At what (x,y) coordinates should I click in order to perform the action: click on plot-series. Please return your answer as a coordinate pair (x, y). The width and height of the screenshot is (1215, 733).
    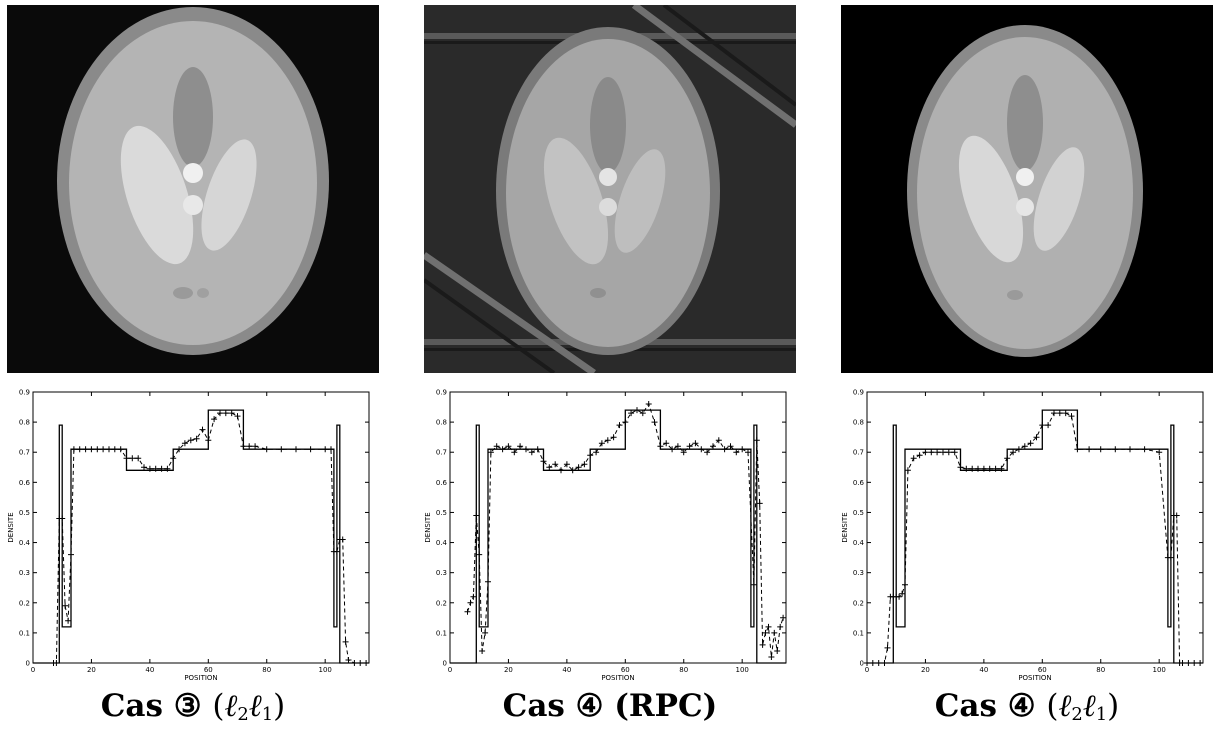
    Looking at the image, I should click on (201, 537).